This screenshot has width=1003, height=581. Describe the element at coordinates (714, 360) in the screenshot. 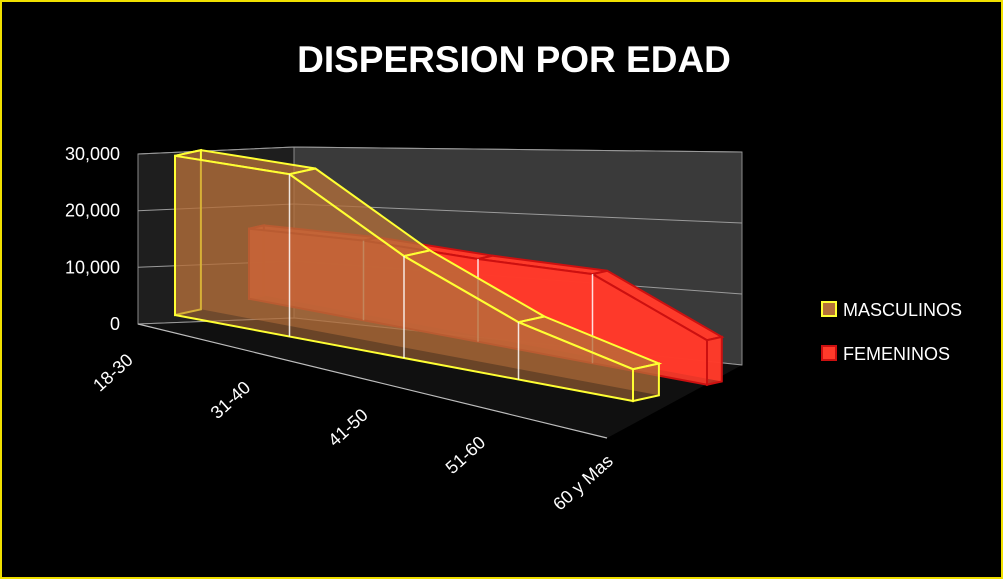

I see `series-femeninos-right-face` at that location.